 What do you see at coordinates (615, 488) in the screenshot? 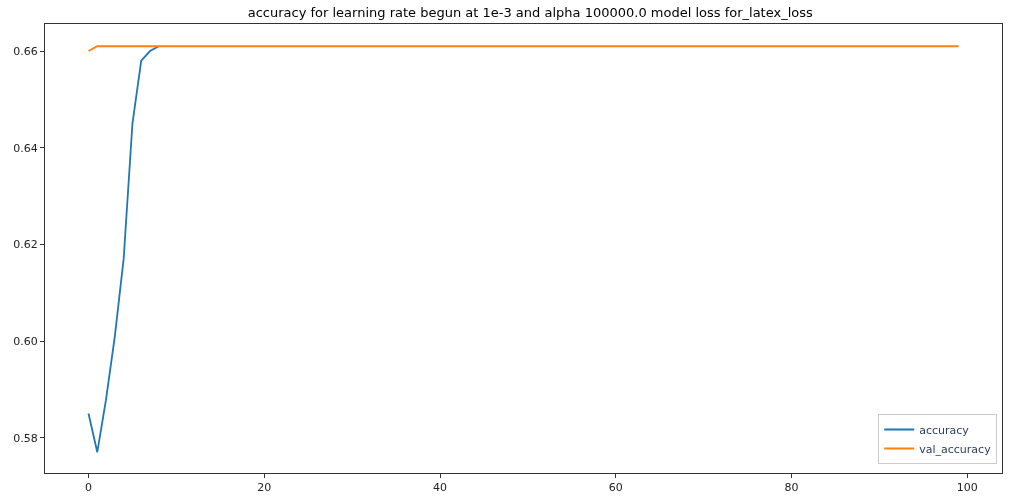
I see `x-tick-label: 60` at bounding box center [615, 488].